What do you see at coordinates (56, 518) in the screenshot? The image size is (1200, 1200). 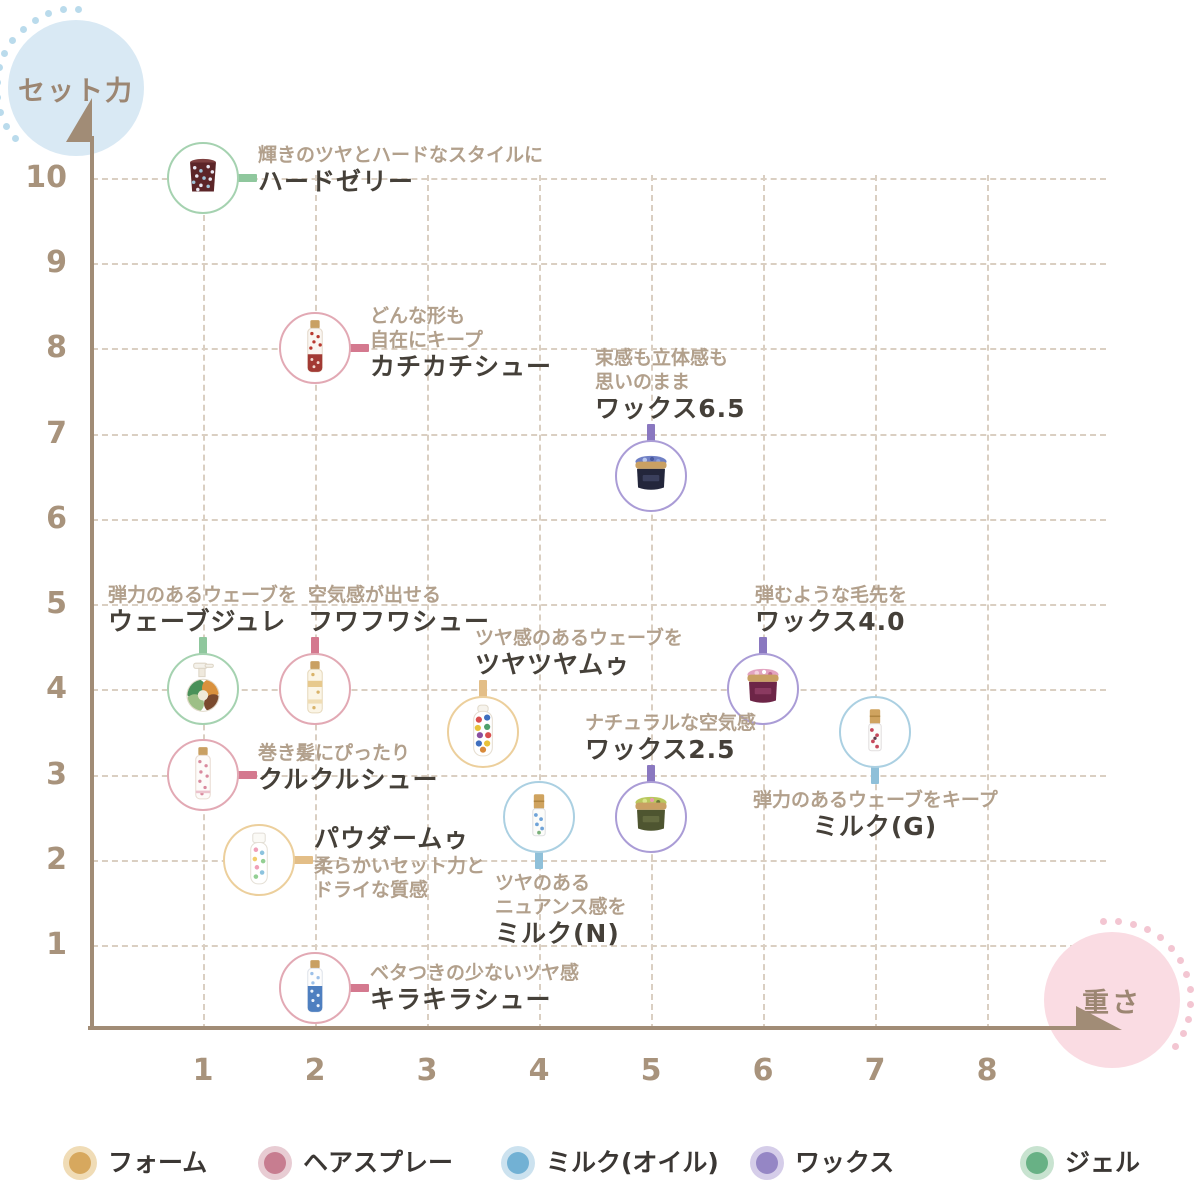 I see `y-tick-label: 6` at bounding box center [56, 518].